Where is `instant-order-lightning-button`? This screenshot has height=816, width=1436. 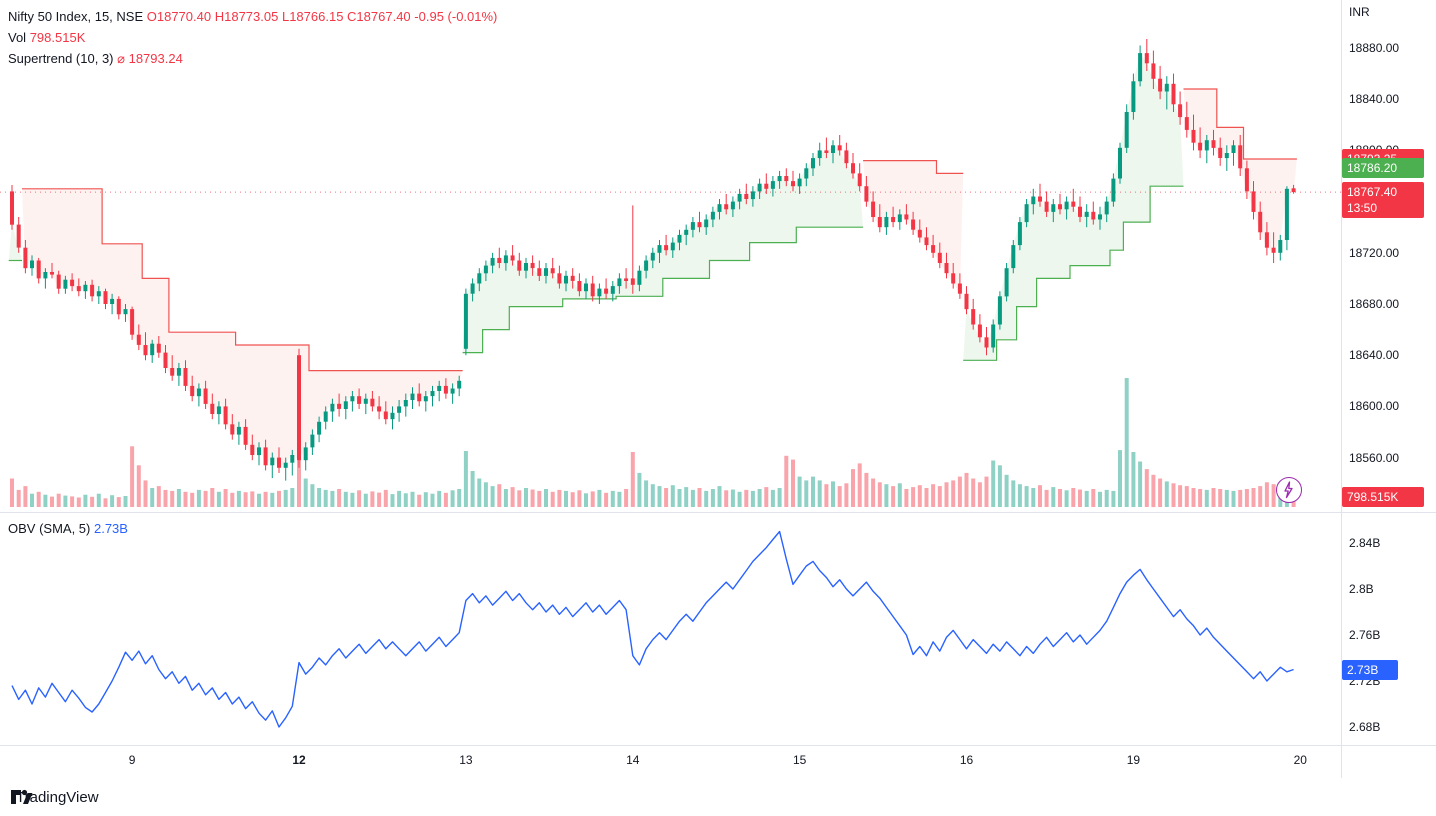
instant-order-lightning-button is located at coordinates (1289, 490).